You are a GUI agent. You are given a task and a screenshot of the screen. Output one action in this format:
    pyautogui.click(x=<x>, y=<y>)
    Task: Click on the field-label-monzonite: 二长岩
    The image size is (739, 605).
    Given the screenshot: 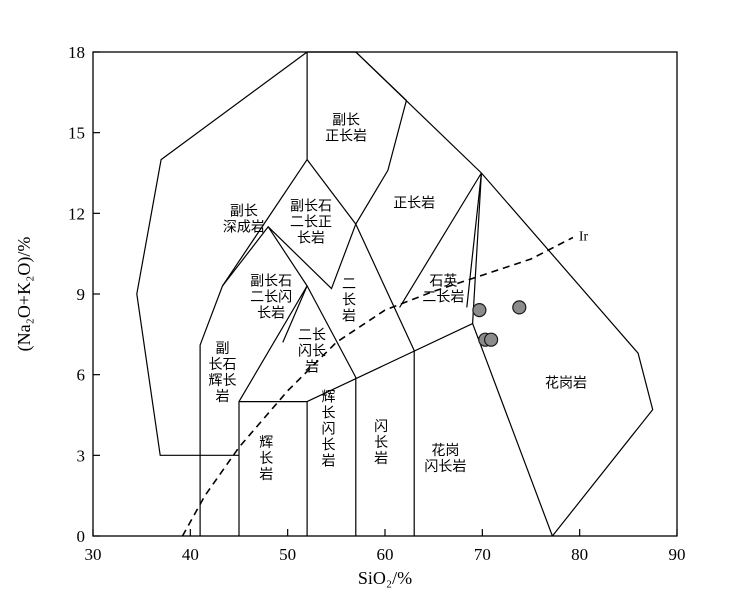 What is the action you would take?
    pyautogui.click(x=349, y=300)
    